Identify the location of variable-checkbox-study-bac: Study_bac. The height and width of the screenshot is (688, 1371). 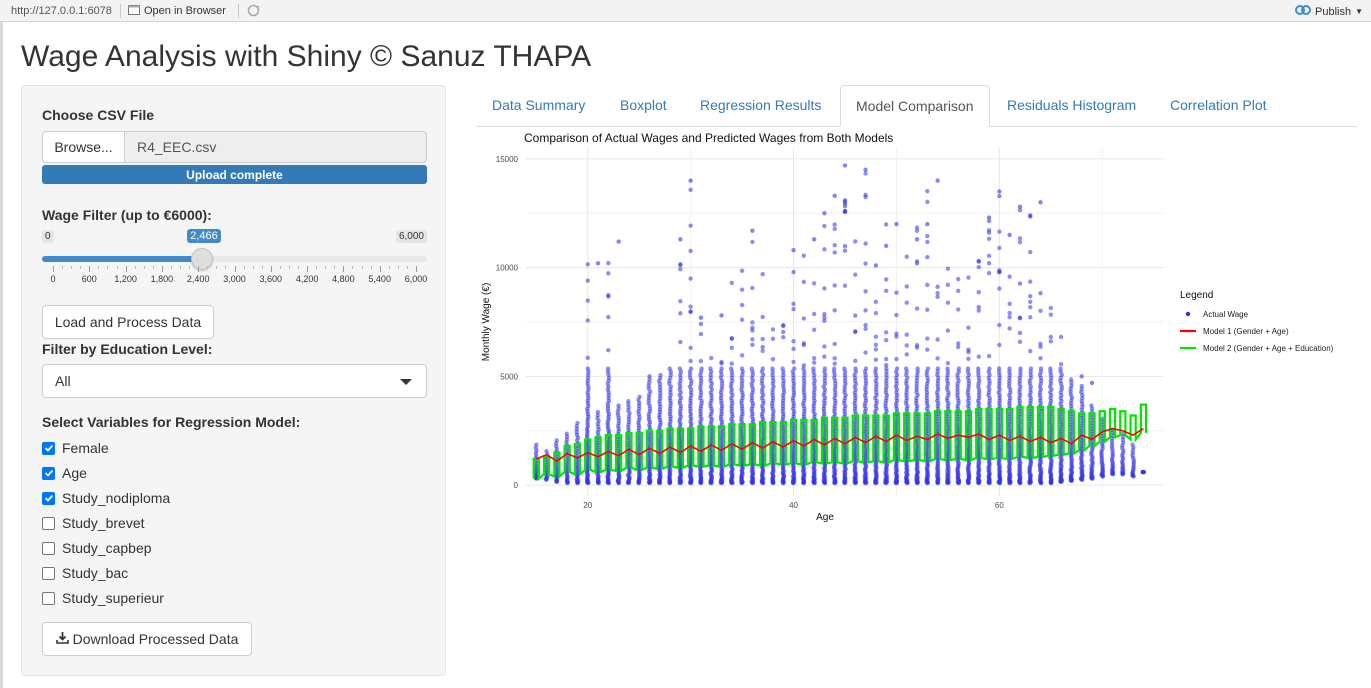
(85, 573).